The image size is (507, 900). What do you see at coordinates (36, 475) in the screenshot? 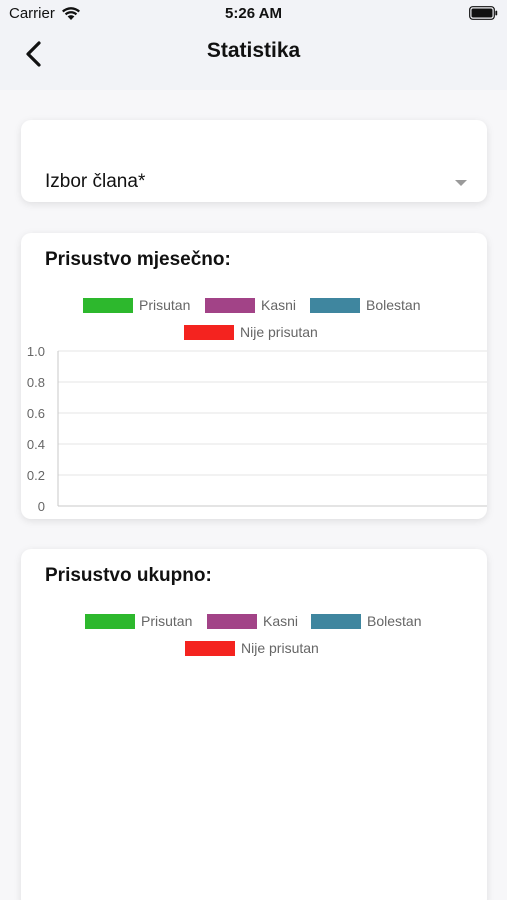
I see `y-tick-label: 0.2` at bounding box center [36, 475].